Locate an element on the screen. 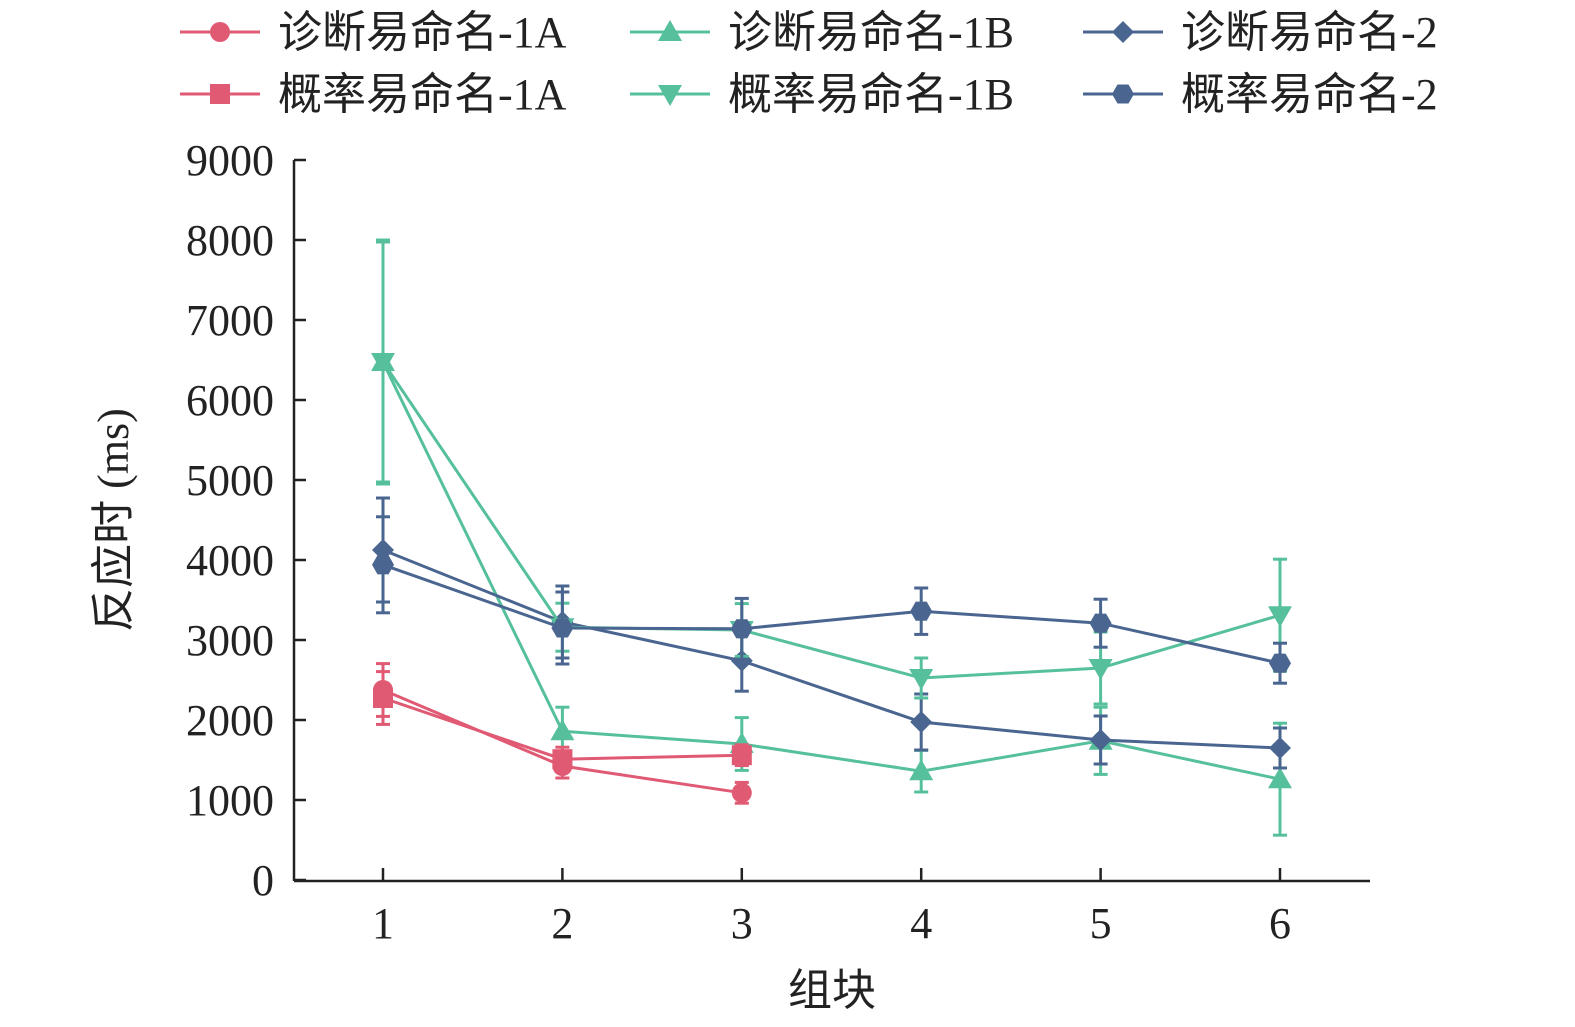 This screenshot has height=1027, width=1575. legend-label: 诊断易命名-1A is located at coordinates (422, 32).